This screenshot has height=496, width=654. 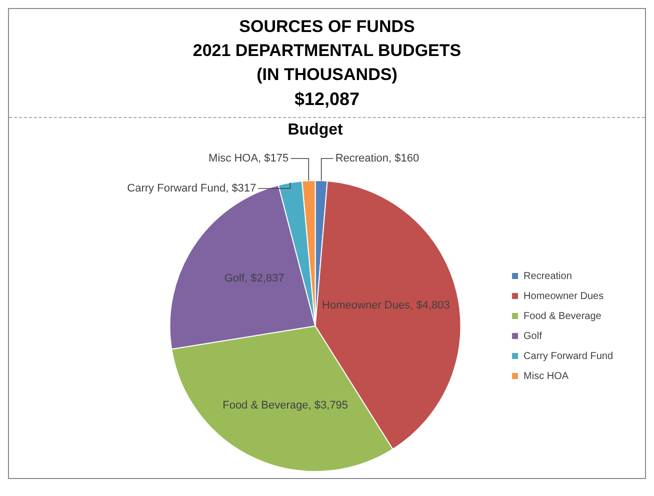 I want to click on legend-label: Homeowner Dues, so click(x=564, y=296).